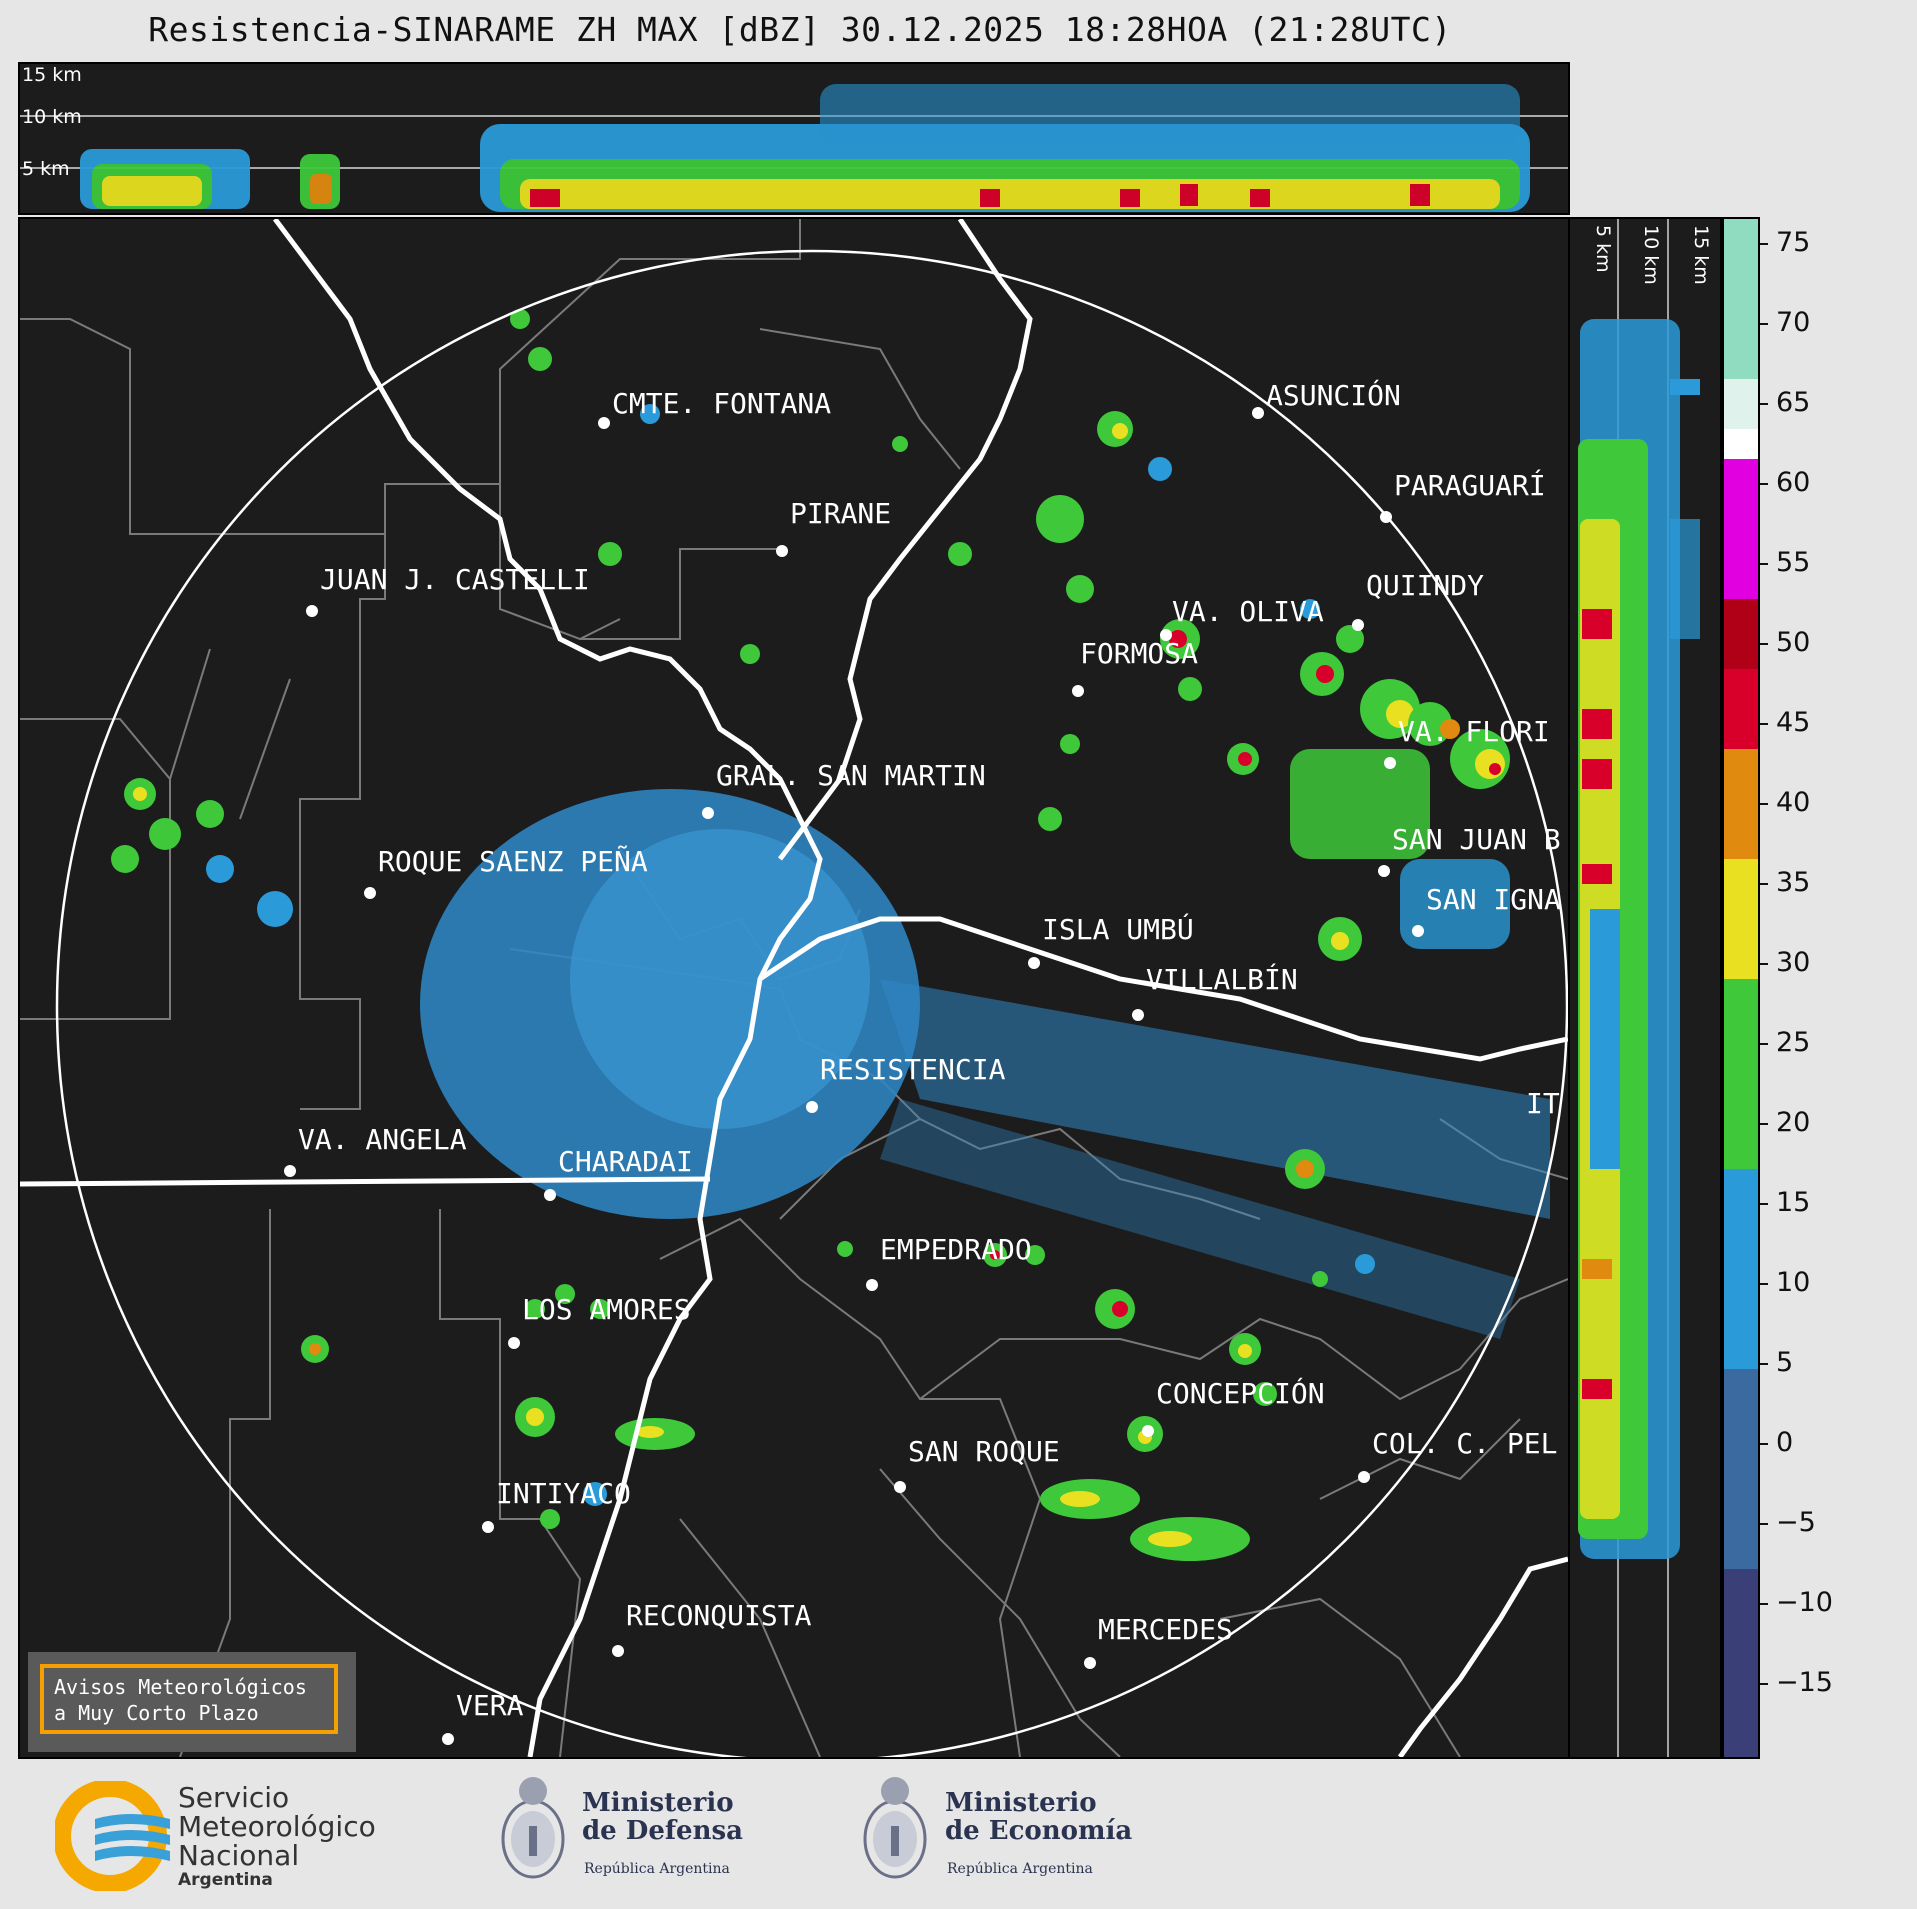 This screenshot has width=1917, height=1909. Describe the element at coordinates (722, 403) in the screenshot. I see `city-label: CMTE. FONTANA` at that location.